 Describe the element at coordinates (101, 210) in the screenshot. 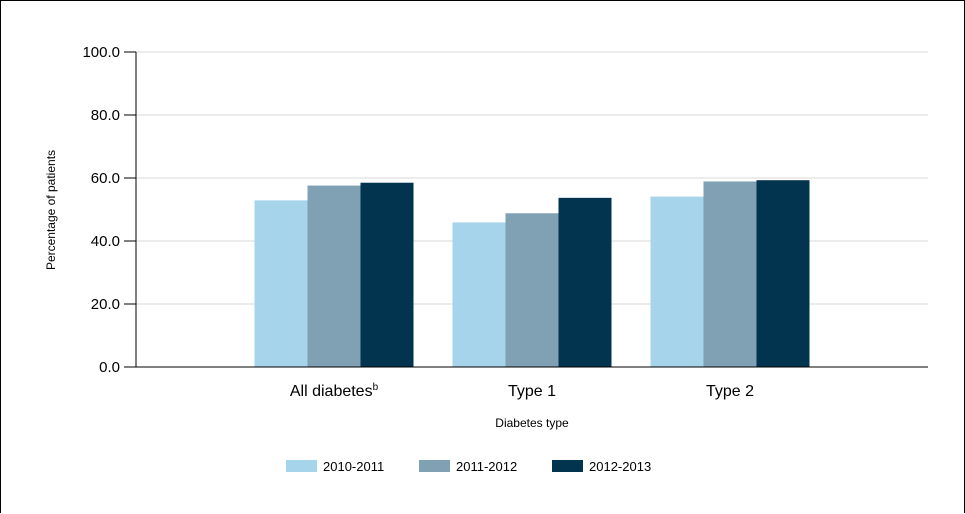

I see `y-tick-labels: 0.0 20.0 40.0 60.0 80.0 100.0` at that location.